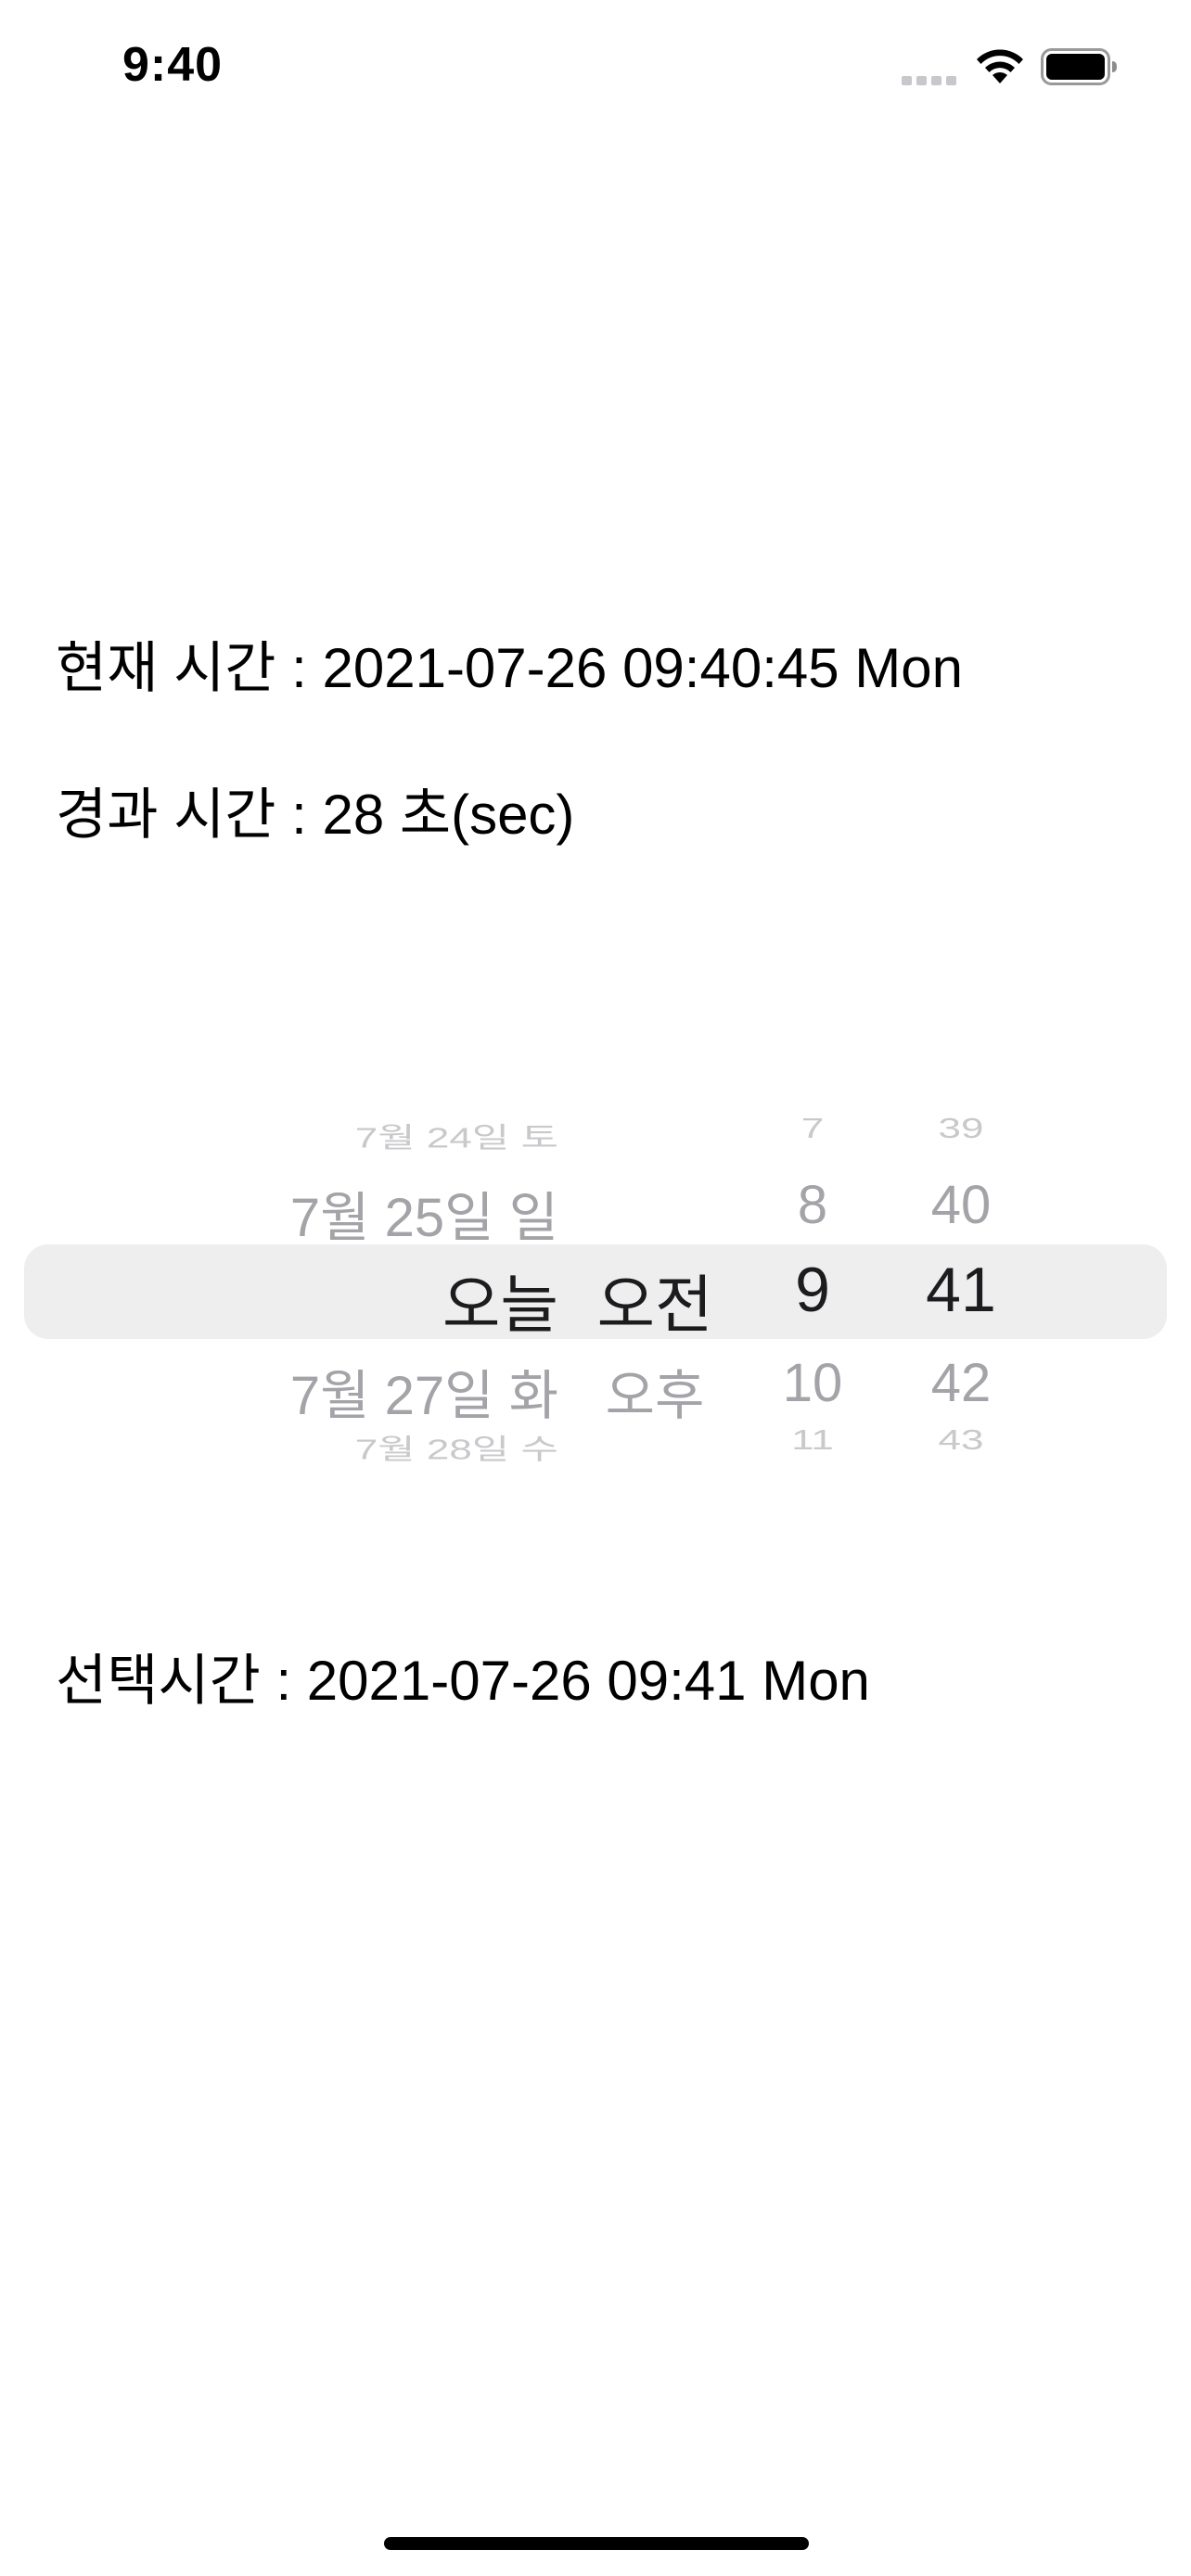 Image resolution: width=1191 pixels, height=2576 pixels. Describe the element at coordinates (424, 1218) in the screenshot. I see `picker-date-option: 7월 25일 일` at that location.